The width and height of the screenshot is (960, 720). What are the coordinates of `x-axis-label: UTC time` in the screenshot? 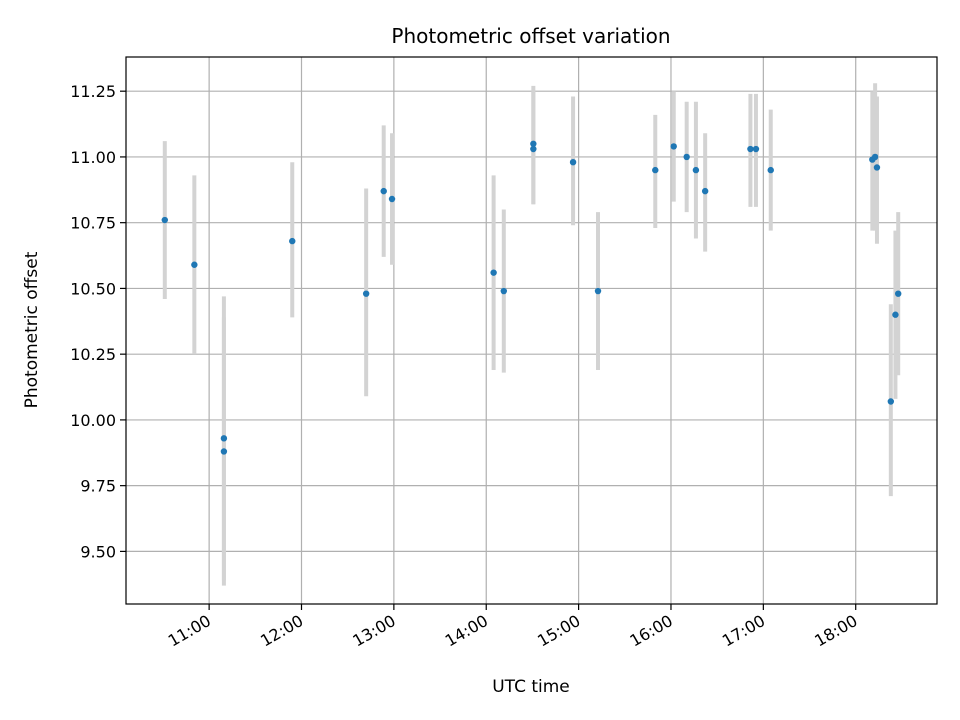 It's located at (531, 687).